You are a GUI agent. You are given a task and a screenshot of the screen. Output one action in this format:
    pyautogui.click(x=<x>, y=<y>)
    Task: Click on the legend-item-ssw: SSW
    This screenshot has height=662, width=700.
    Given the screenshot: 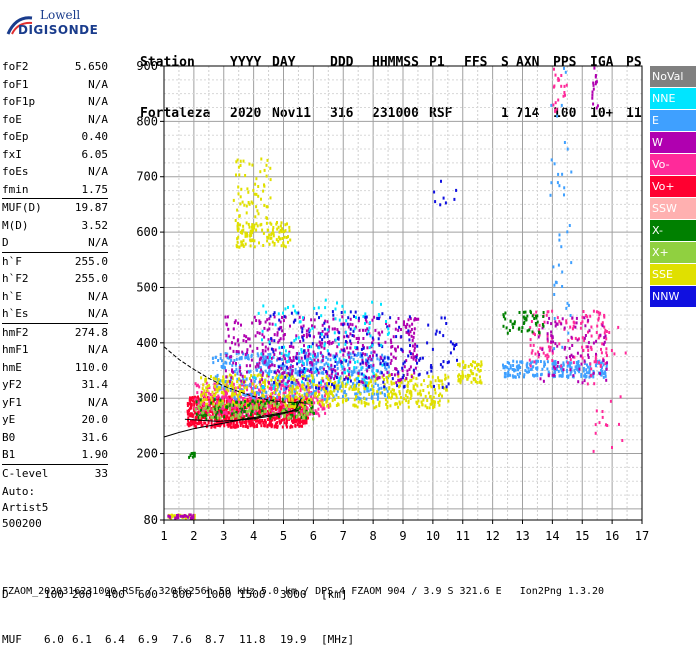 What is the action you would take?
    pyautogui.click(x=673, y=208)
    